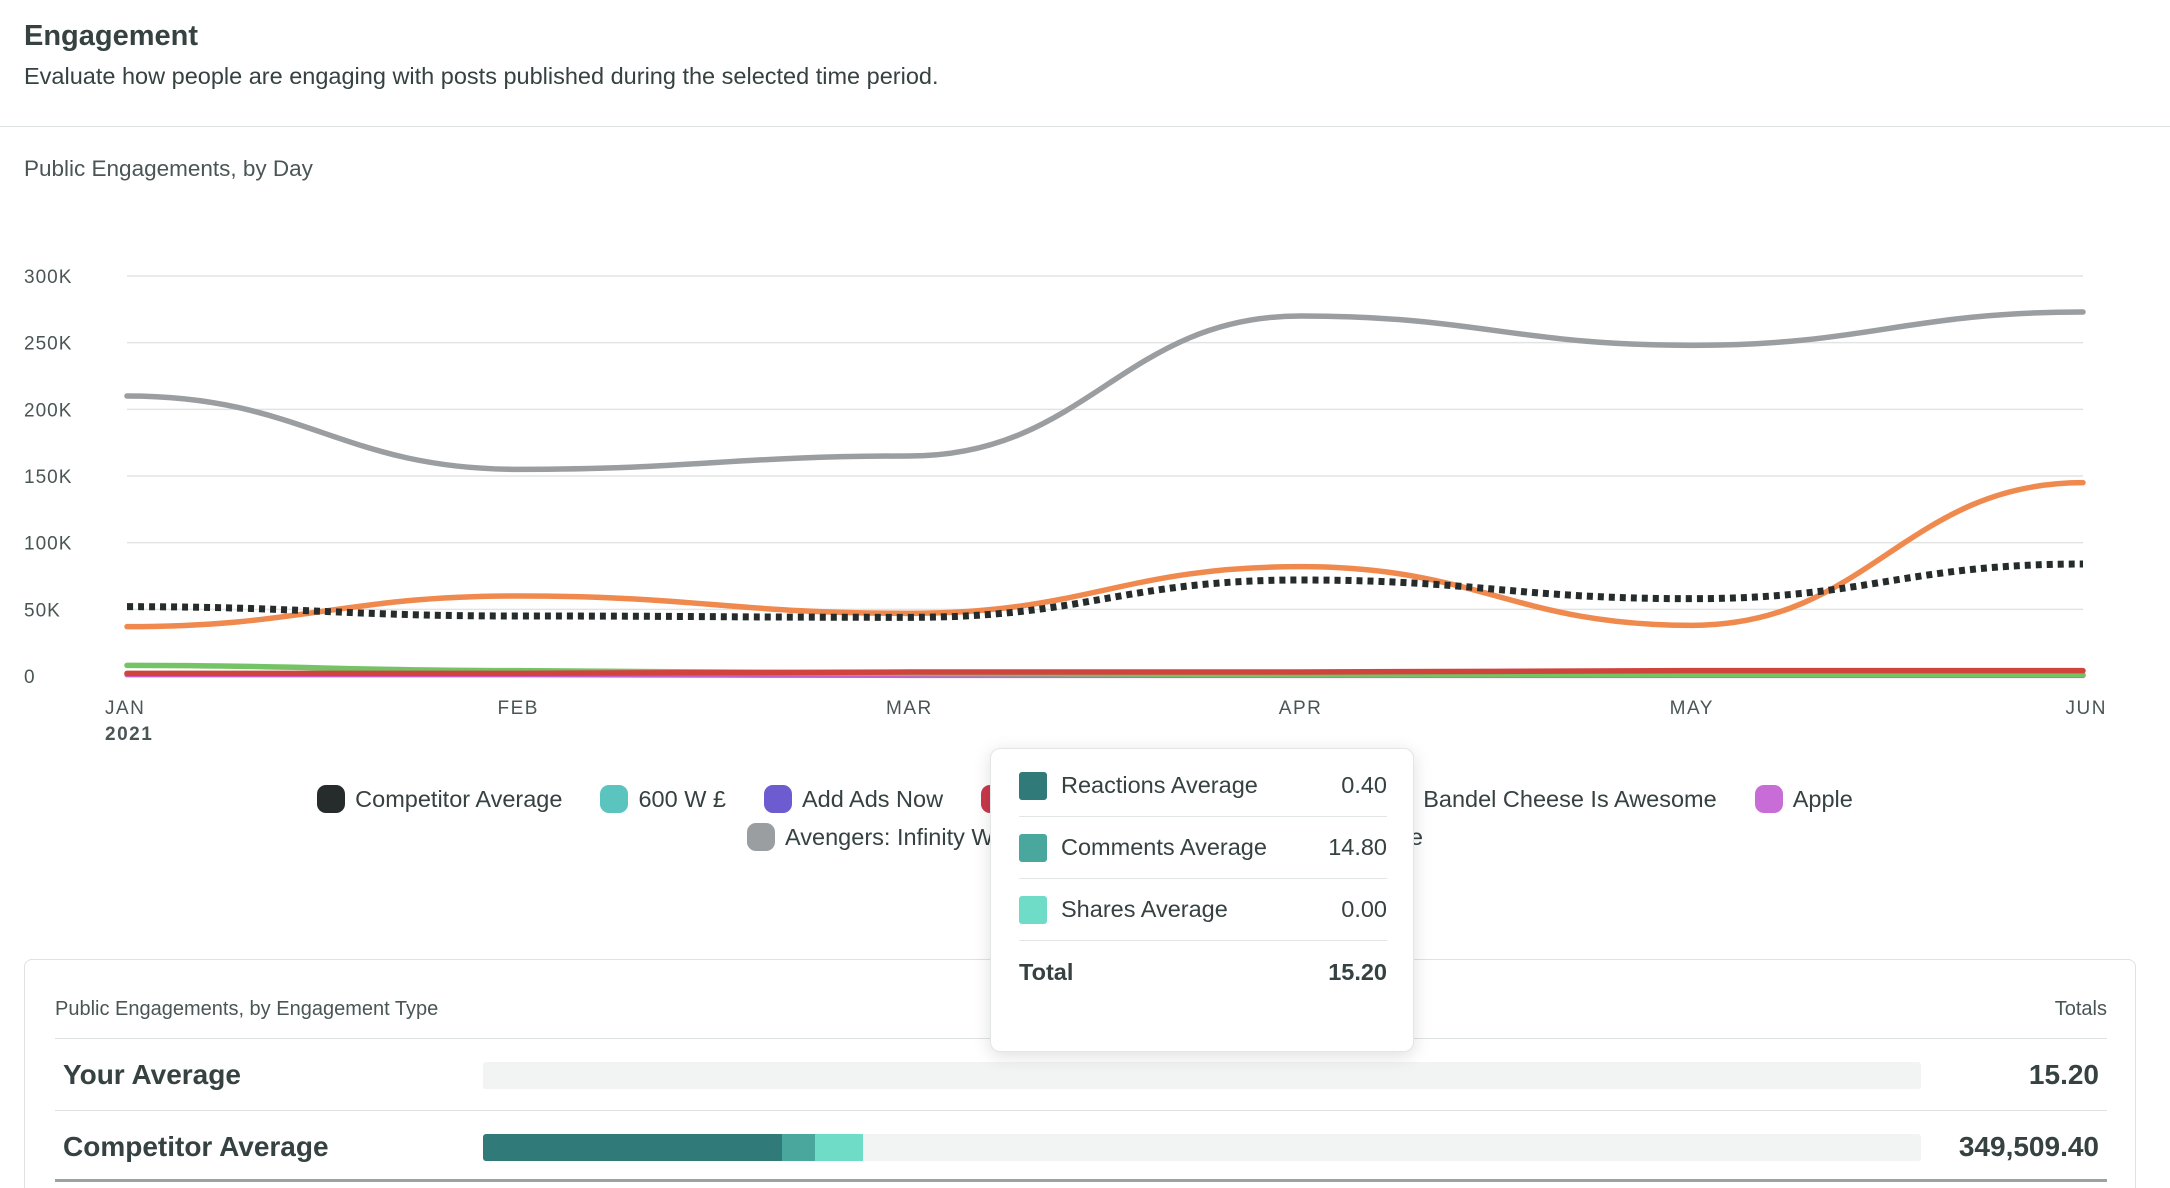 Image resolution: width=2170 pixels, height=1188 pixels. I want to click on reactions-swatch, so click(1033, 785).